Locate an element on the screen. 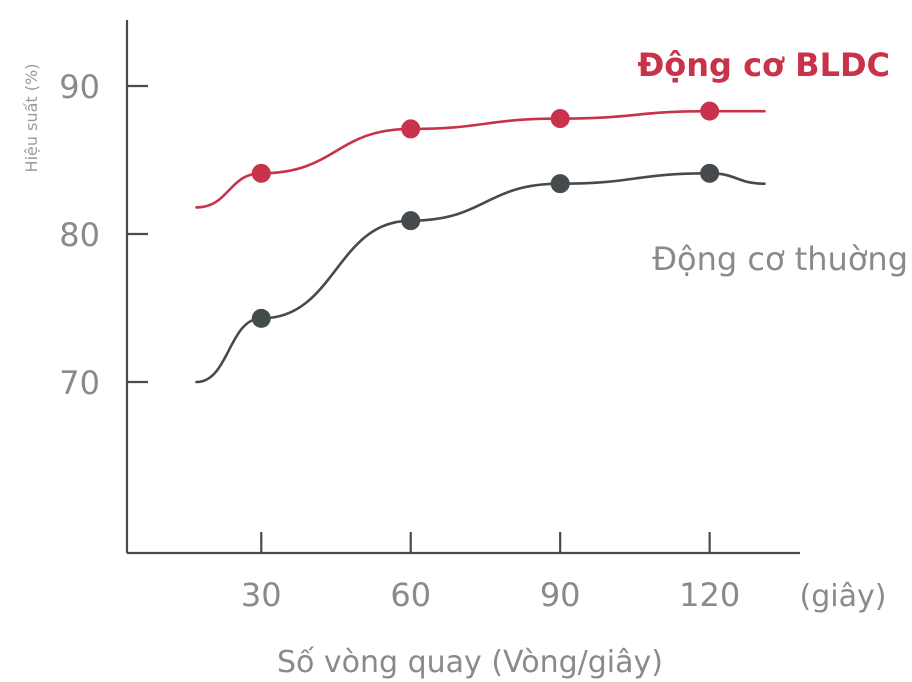 The width and height of the screenshot is (912, 682). y-tick-label-80: 80 is located at coordinates (79, 235).